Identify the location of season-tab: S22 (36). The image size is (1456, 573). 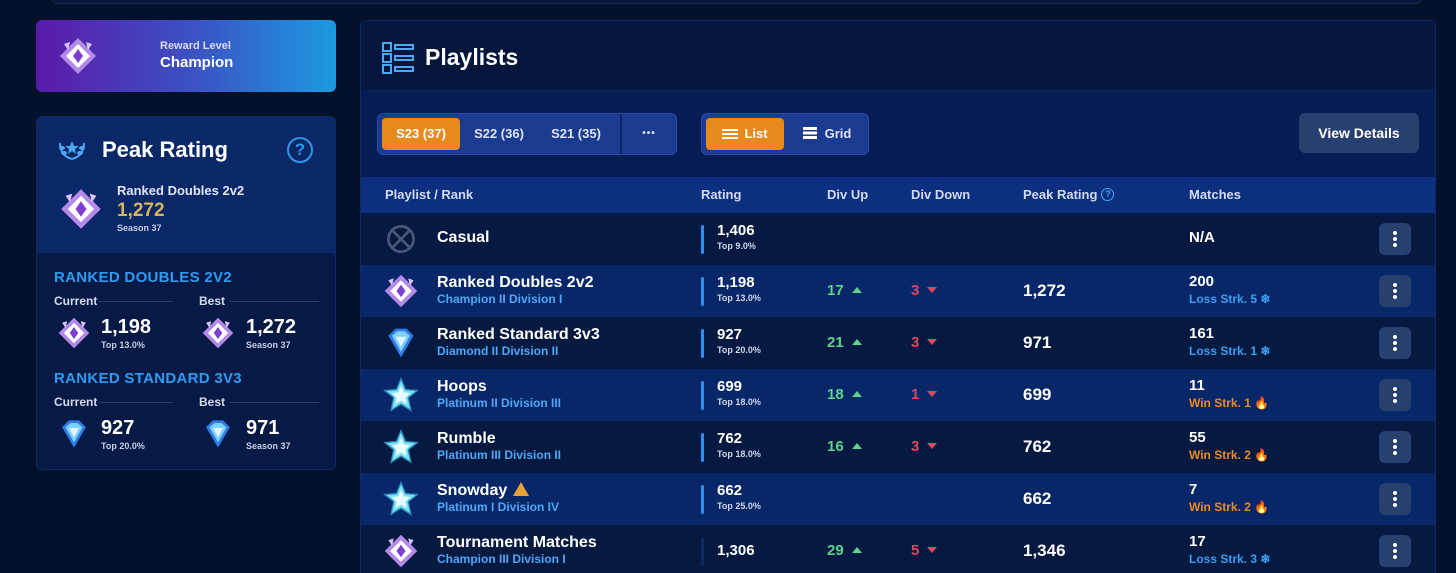
(499, 133).